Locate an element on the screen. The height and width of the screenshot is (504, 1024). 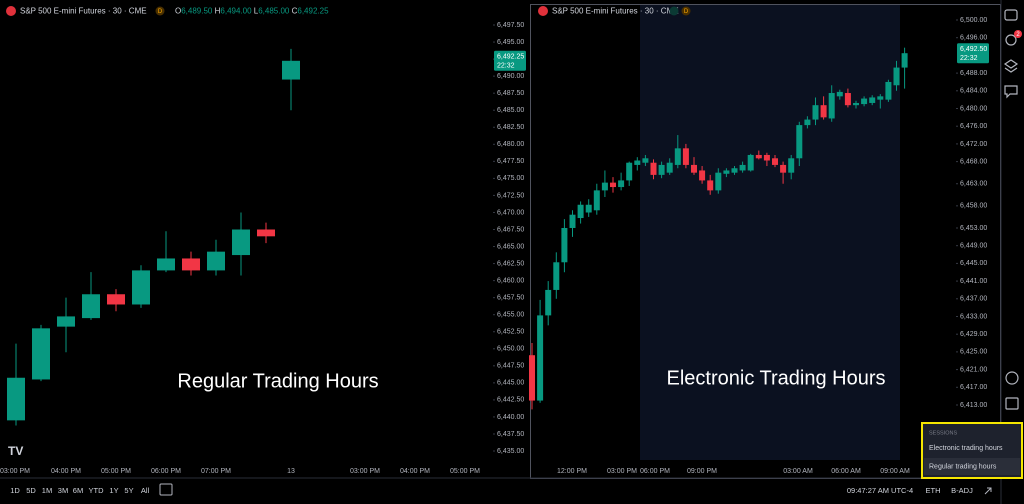
menu-option-selected-bg is located at coordinates (972, 466).